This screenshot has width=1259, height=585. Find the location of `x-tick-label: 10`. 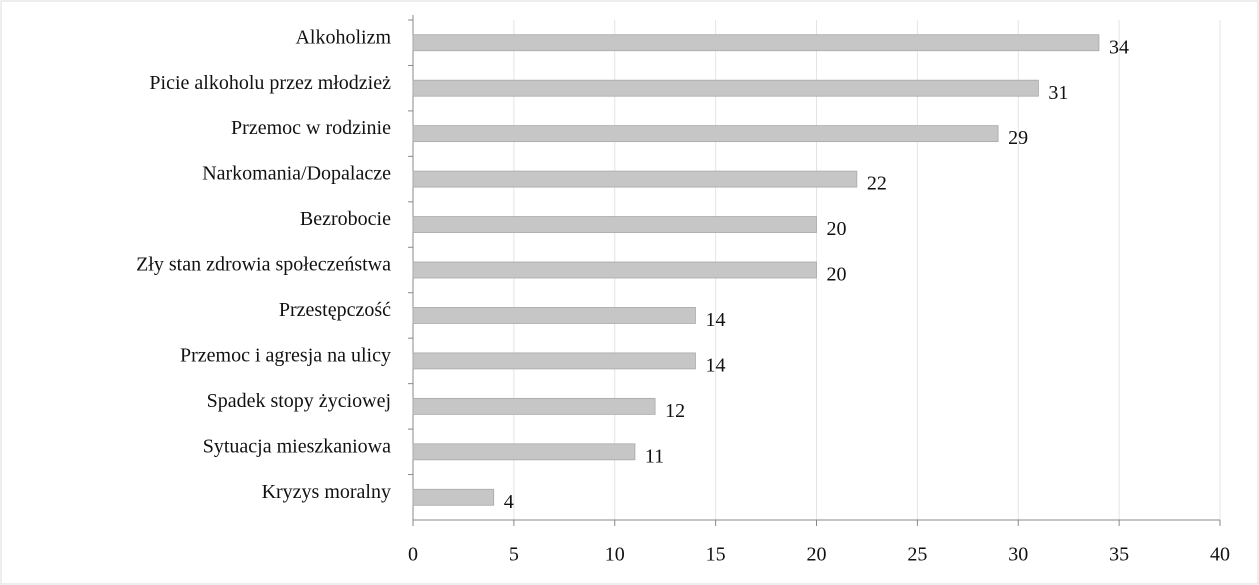

x-tick-label: 10 is located at coordinates (615, 555).